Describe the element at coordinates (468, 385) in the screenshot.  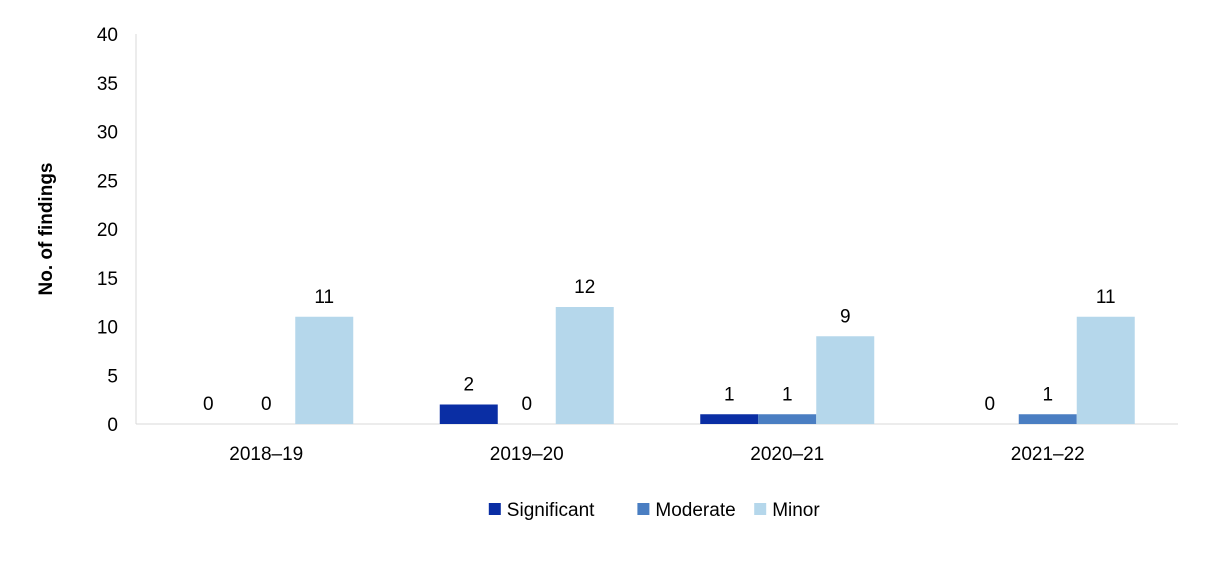
I see `data-label: 2` at that location.